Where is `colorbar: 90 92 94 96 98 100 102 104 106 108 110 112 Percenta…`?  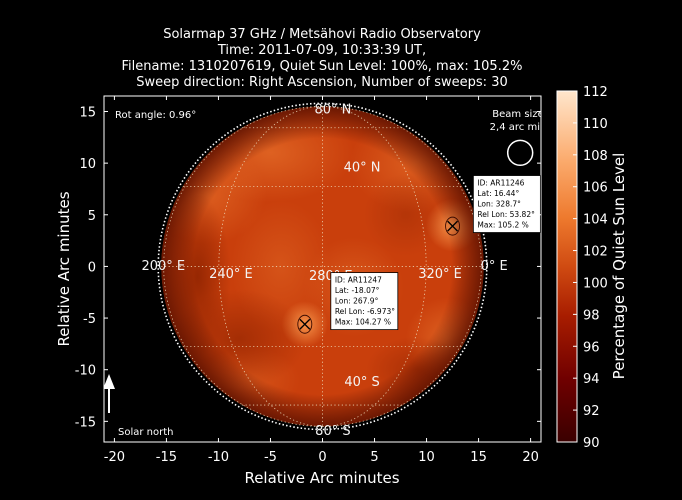 colorbar: 90 92 94 96 98 100 102 104 106 108 110 112 Percenta… is located at coordinates (592, 268).